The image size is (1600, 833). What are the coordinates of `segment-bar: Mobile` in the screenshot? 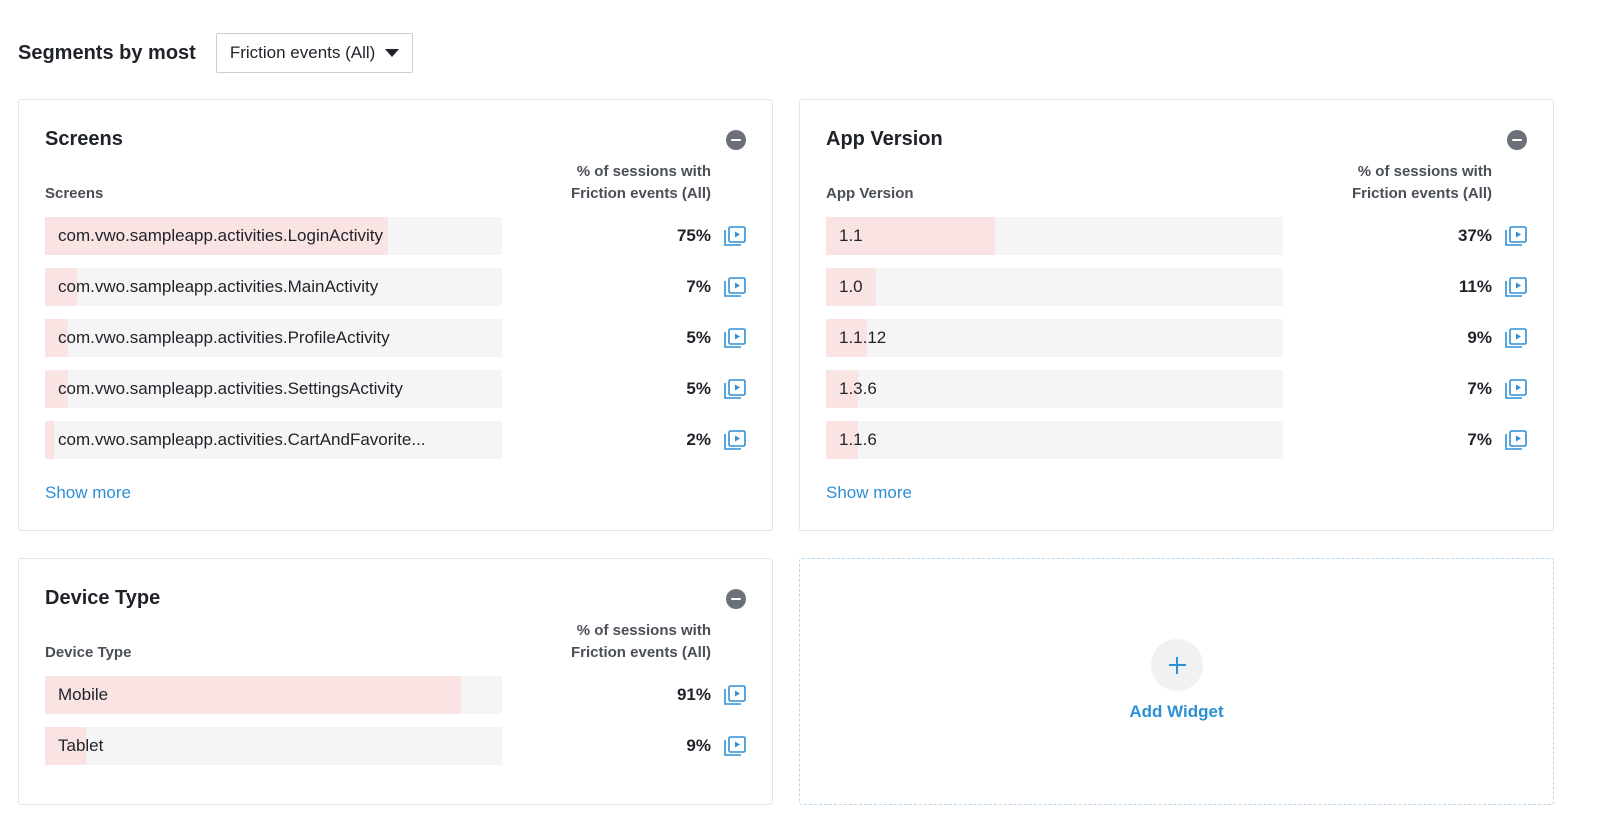 It's located at (273, 695).